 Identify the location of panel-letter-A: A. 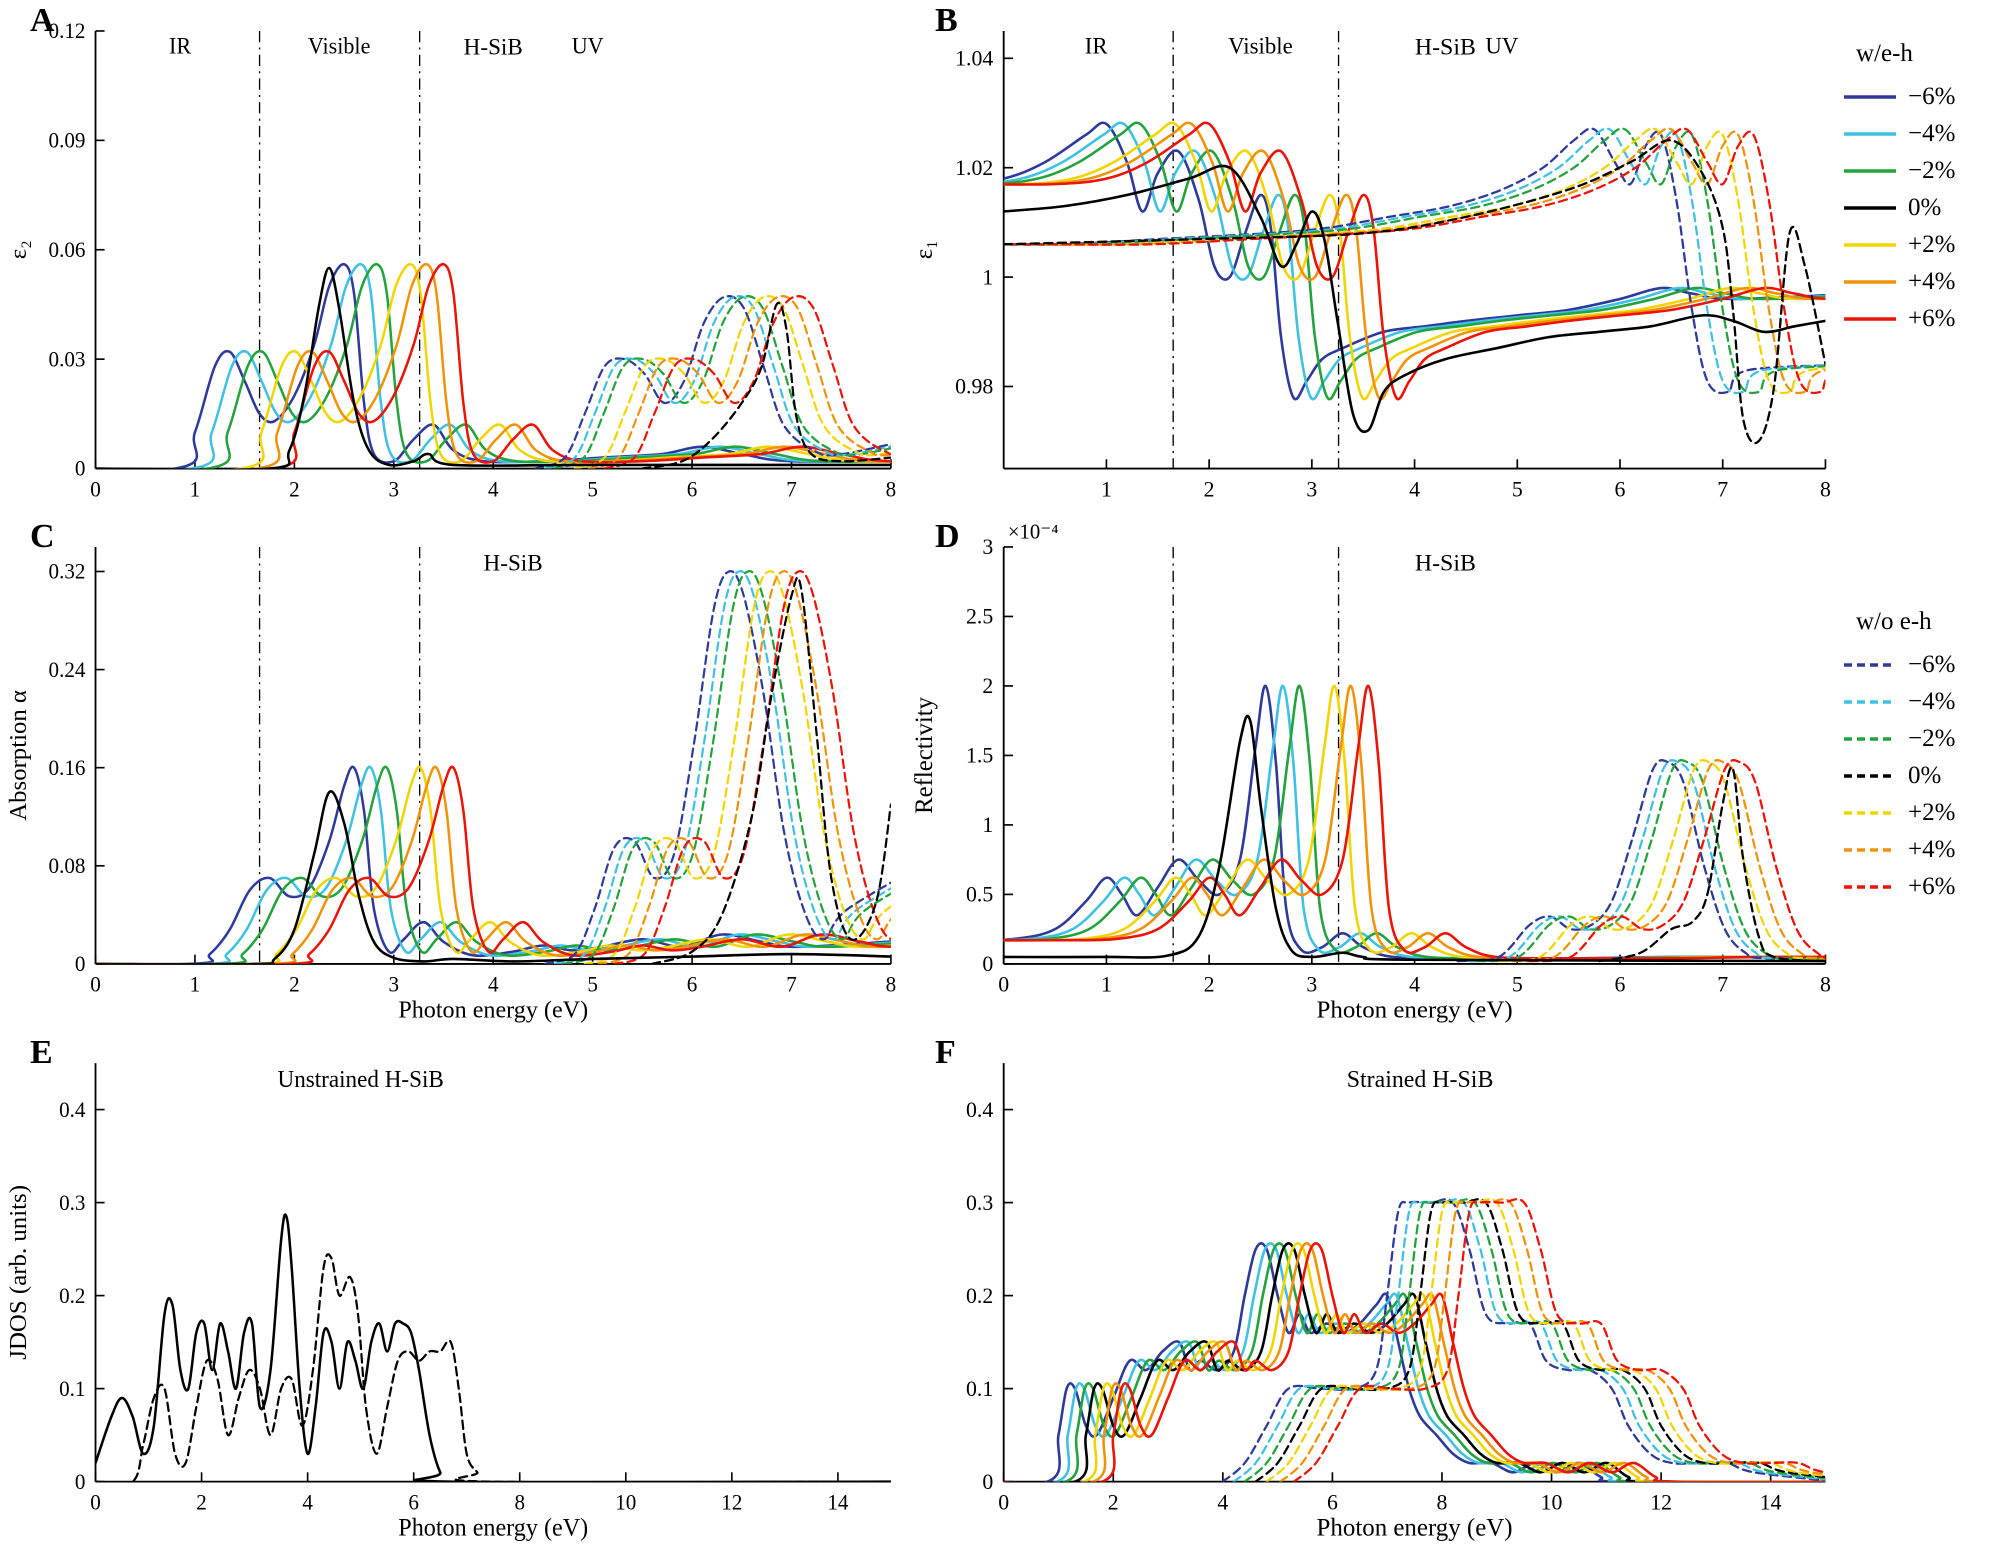
(42, 20).